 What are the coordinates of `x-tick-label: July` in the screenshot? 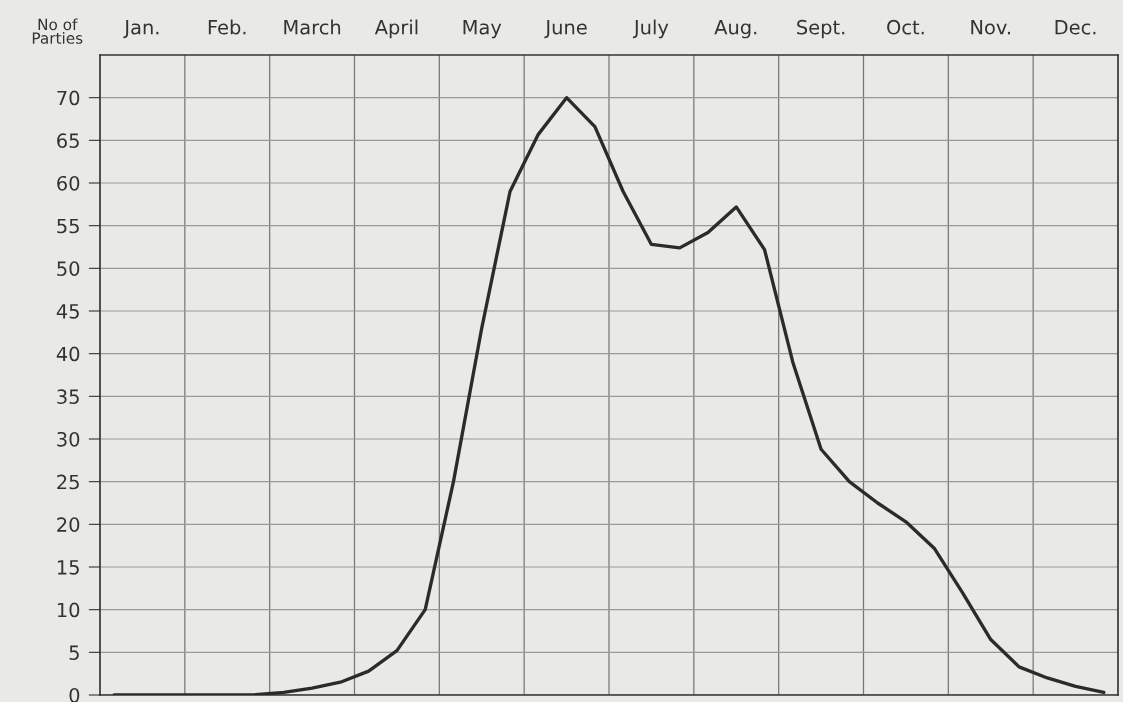 It's located at (650, 29).